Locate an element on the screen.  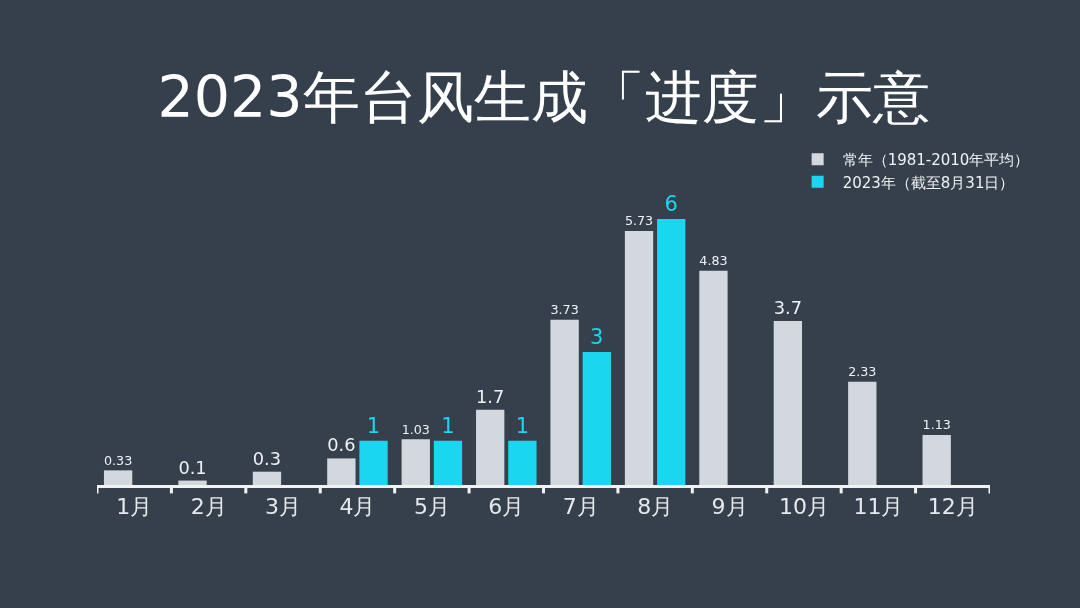
x-tick-label: 11月 is located at coordinates (878, 507).